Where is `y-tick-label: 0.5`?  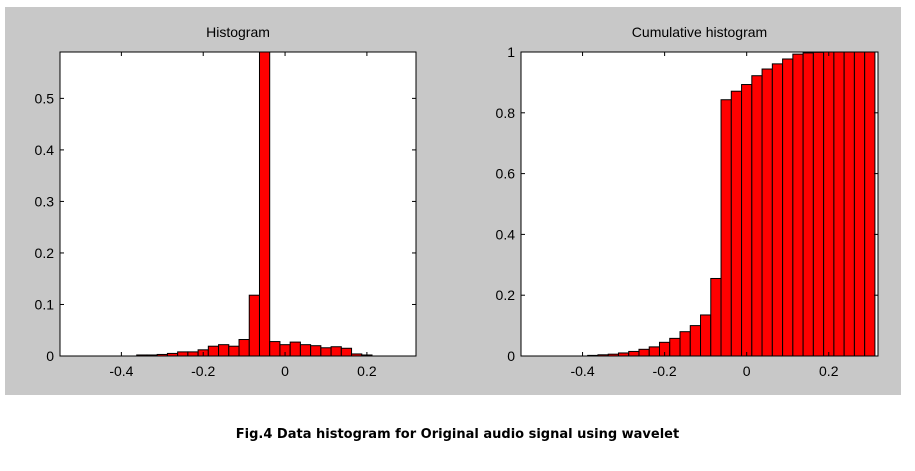
y-tick-label: 0.5 is located at coordinates (45, 98).